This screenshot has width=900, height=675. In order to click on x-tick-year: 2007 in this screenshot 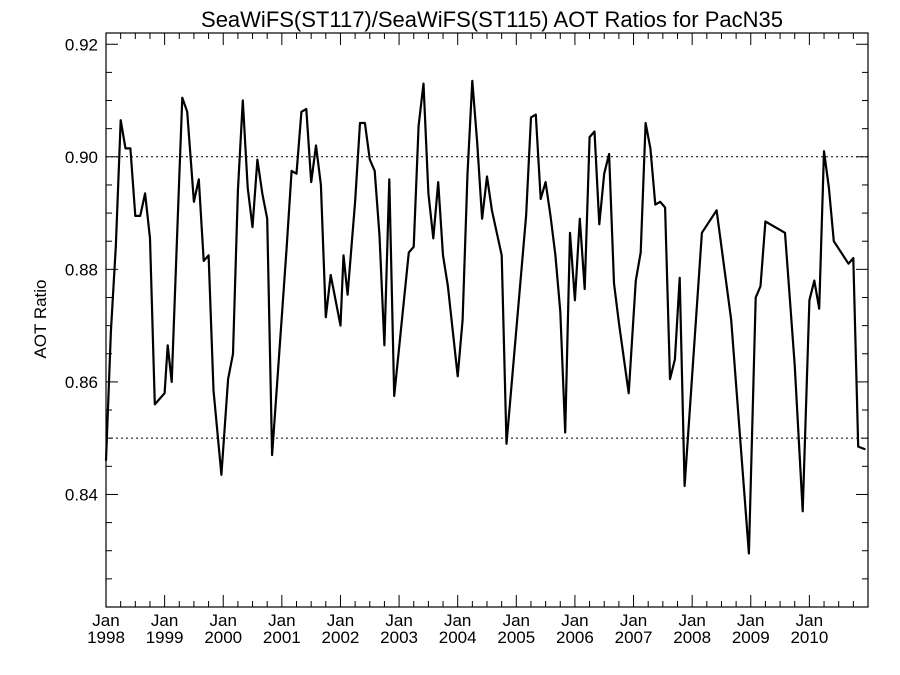, I will do `click(634, 637)`.